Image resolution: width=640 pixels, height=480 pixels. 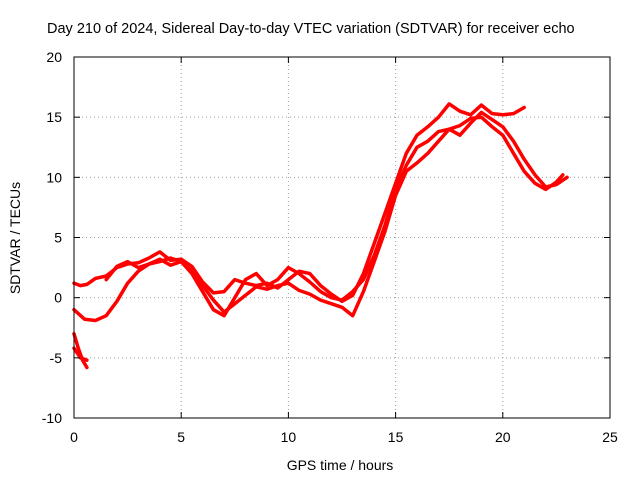 I want to click on y-axis-label: SDTVAR / TECUs, so click(x=15, y=238).